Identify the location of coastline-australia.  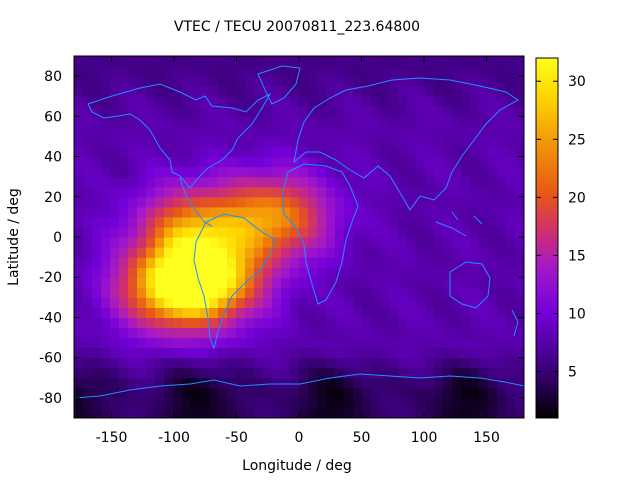
(470, 285).